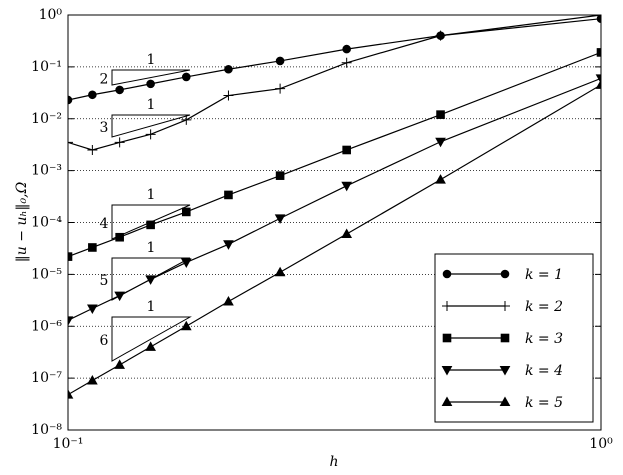 The width and height of the screenshot is (623, 475). I want to click on slope-rise: 6, so click(104, 341).